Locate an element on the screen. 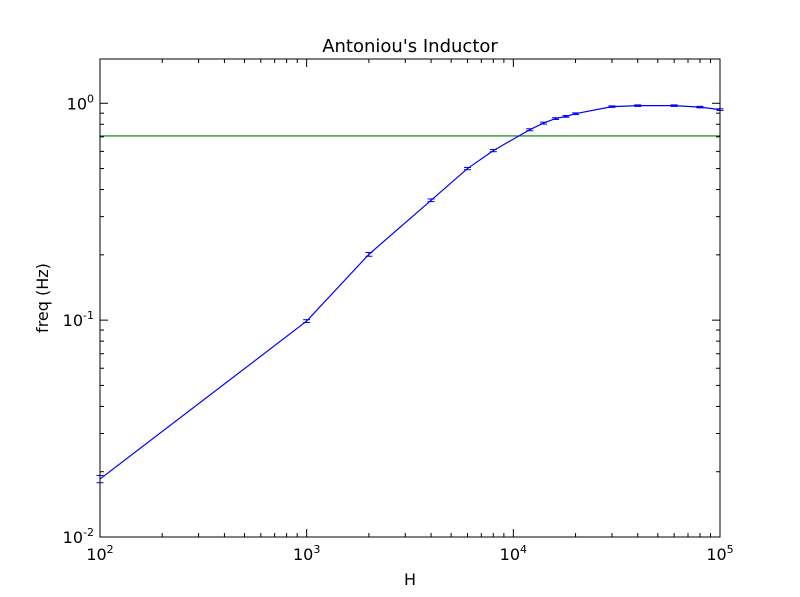 The height and width of the screenshot is (597, 800). x-tick-label: 10⁴ is located at coordinates (513, 553).